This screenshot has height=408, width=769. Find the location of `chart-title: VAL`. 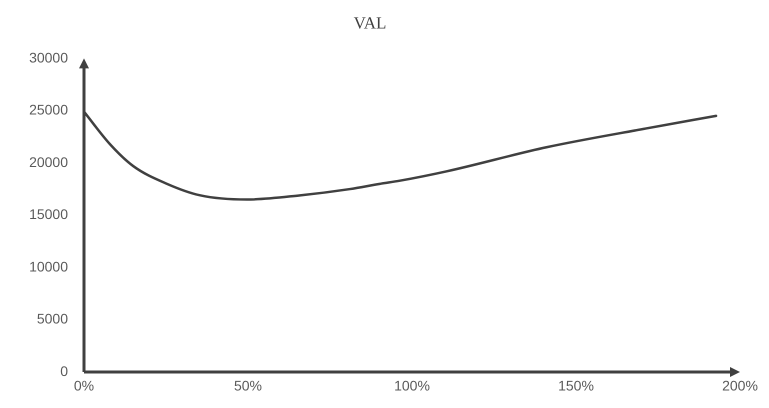

chart-title: VAL is located at coordinates (370, 23).